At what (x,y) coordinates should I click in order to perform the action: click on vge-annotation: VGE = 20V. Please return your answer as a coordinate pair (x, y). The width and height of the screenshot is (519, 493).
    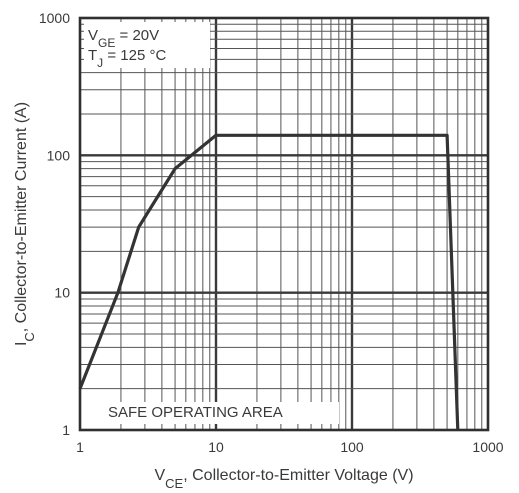
    Looking at the image, I should click on (123, 38).